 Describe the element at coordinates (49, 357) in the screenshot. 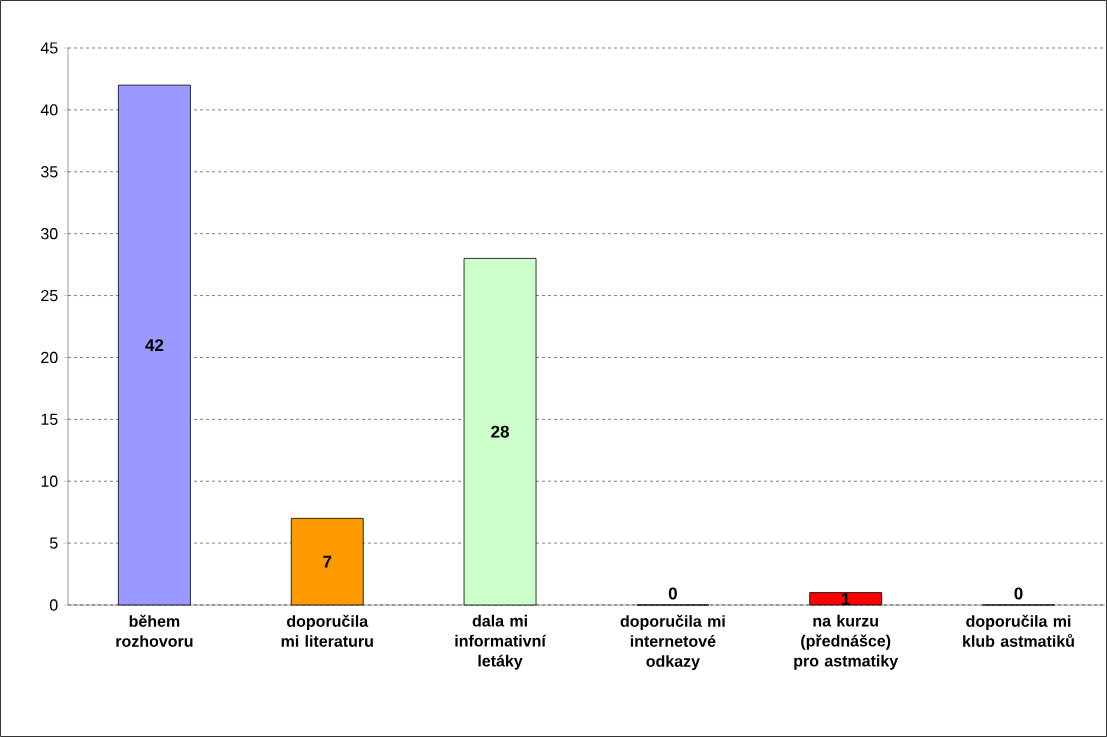

I see `y-tick-label: 20` at that location.